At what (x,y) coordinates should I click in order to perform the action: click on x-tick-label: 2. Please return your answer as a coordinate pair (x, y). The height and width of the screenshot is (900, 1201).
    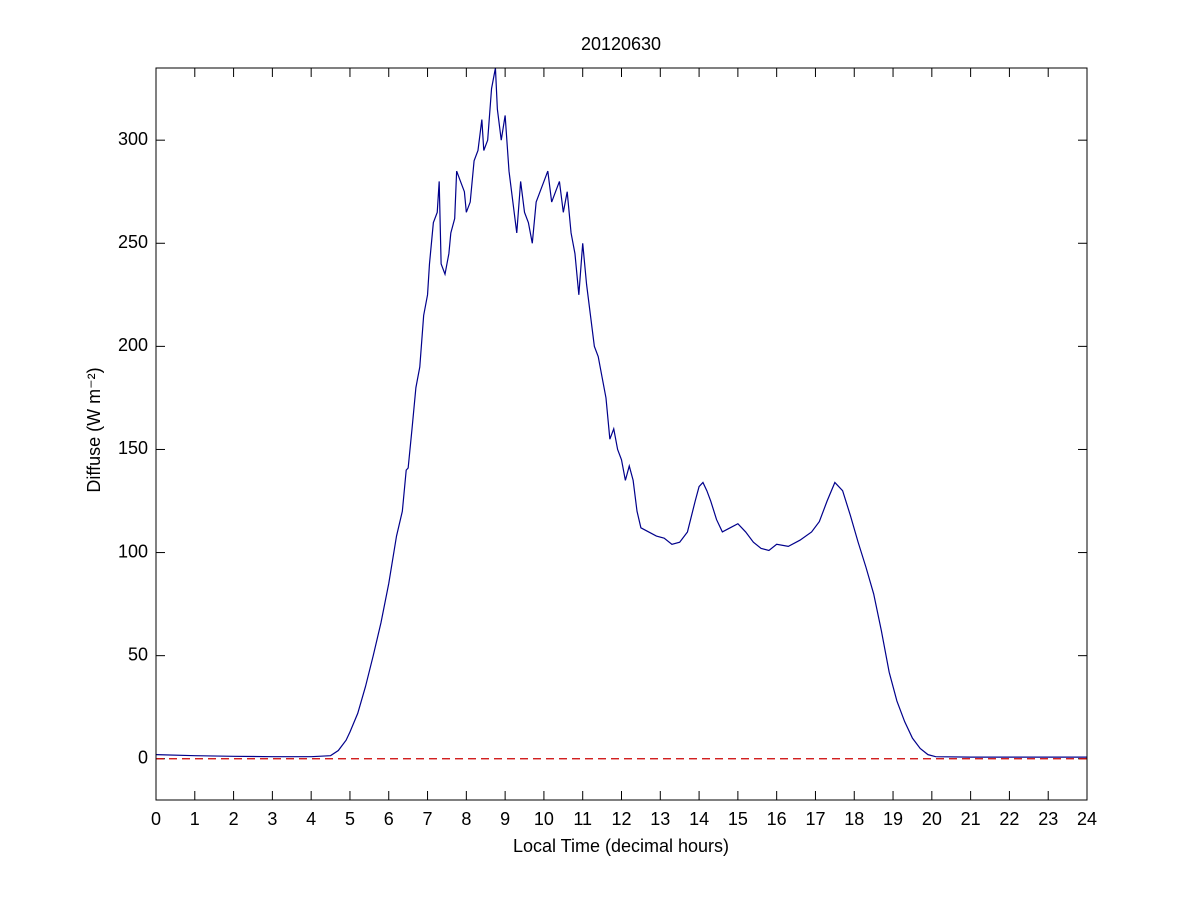
    Looking at the image, I should click on (234, 819).